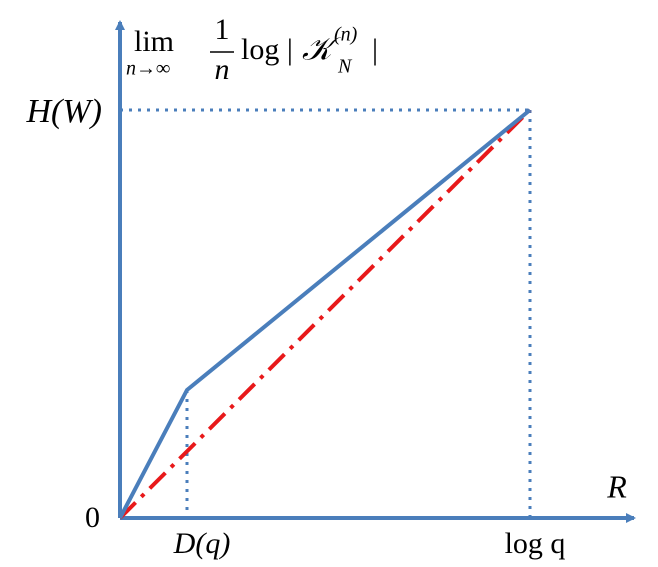 The width and height of the screenshot is (658, 567). What do you see at coordinates (148, 69) in the screenshot?
I see `label-limit: n→∞` at bounding box center [148, 69].